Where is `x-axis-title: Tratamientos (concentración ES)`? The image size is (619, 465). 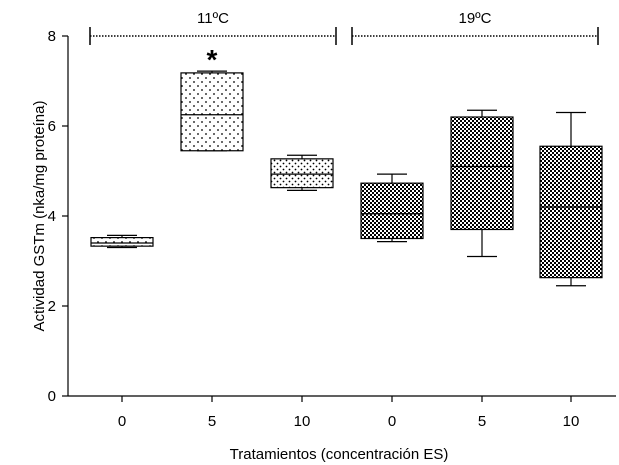 x-axis-title: Tratamientos (concentración ES) is located at coordinates (339, 454).